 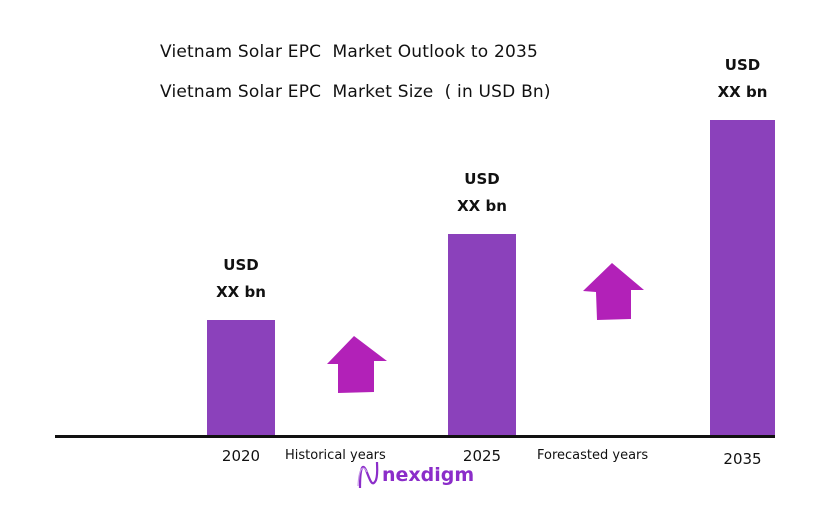 What do you see at coordinates (428, 475) in the screenshot?
I see `logo-text: nexdigm` at bounding box center [428, 475].